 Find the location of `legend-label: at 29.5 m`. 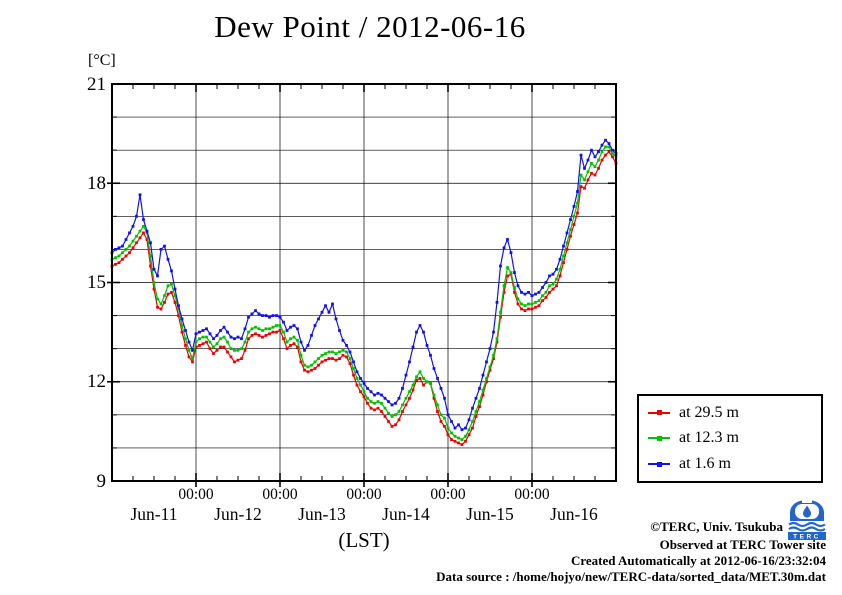

legend-label: at 29.5 m is located at coordinates (709, 412).